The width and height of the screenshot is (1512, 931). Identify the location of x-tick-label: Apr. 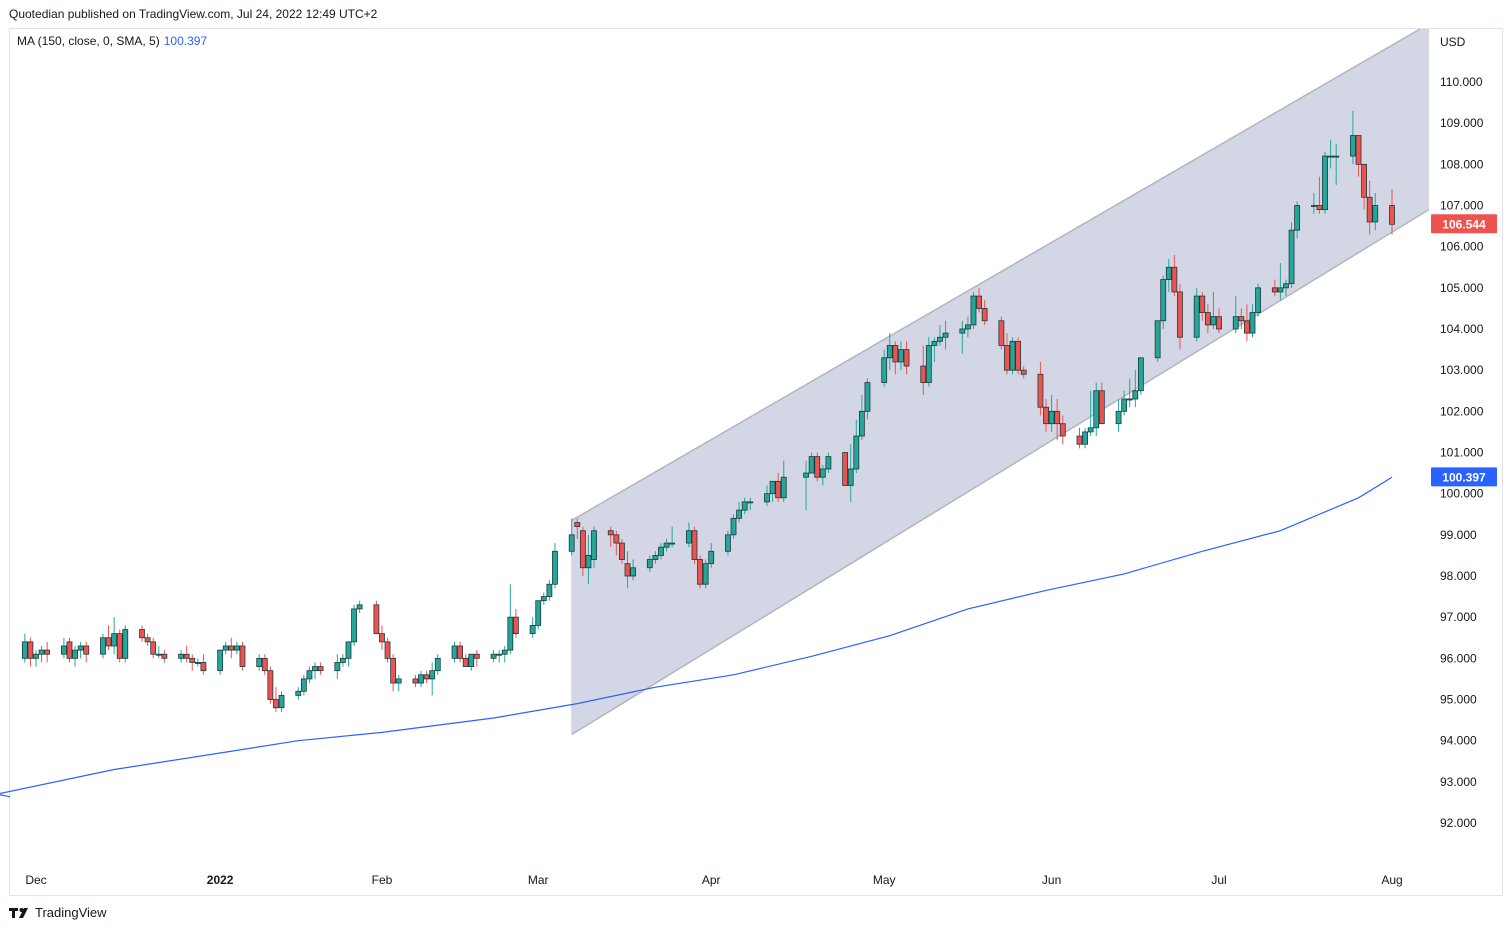
(711, 880).